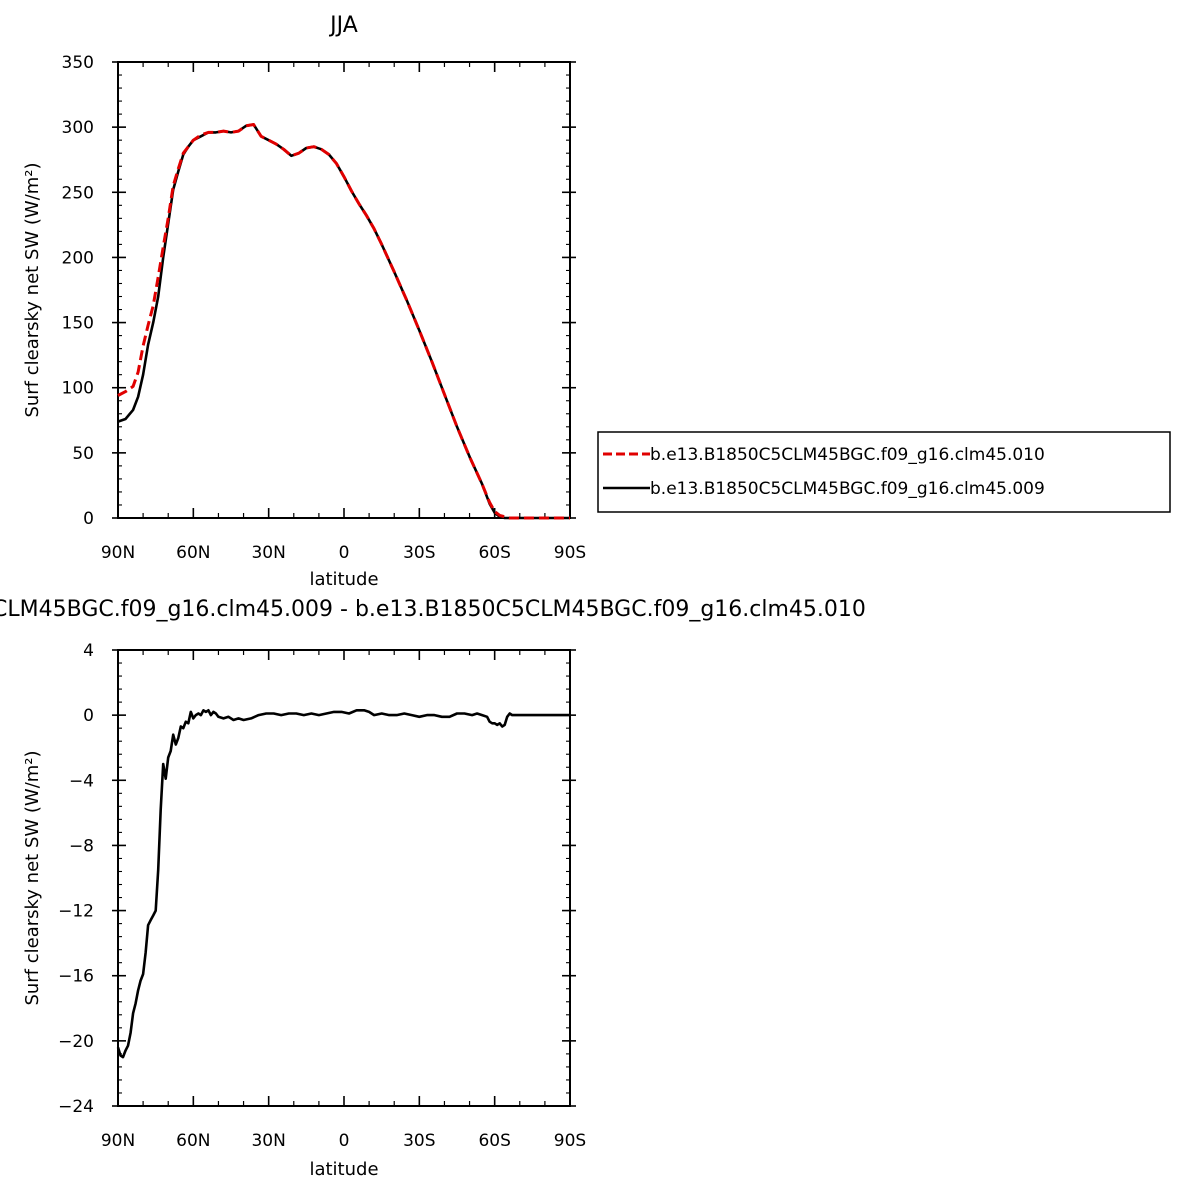  I want to click on y-tick-label: 100, so click(78, 389).